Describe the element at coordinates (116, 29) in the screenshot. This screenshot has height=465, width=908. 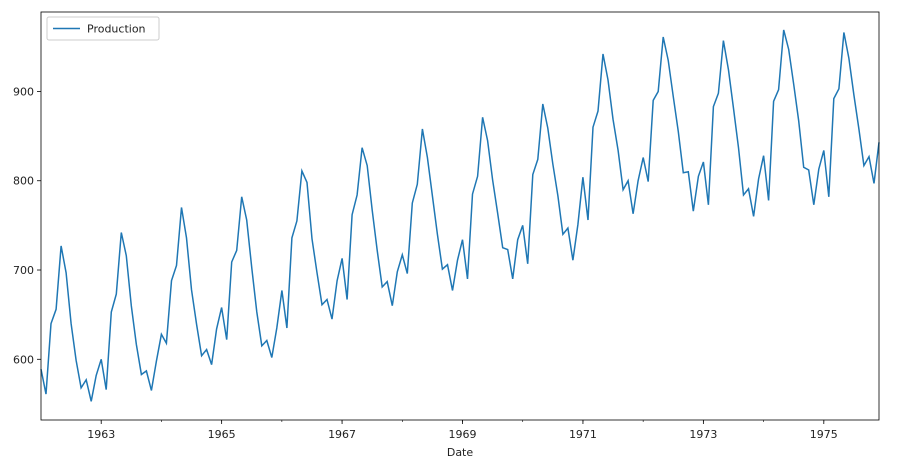
I see `legend-label: Production` at that location.